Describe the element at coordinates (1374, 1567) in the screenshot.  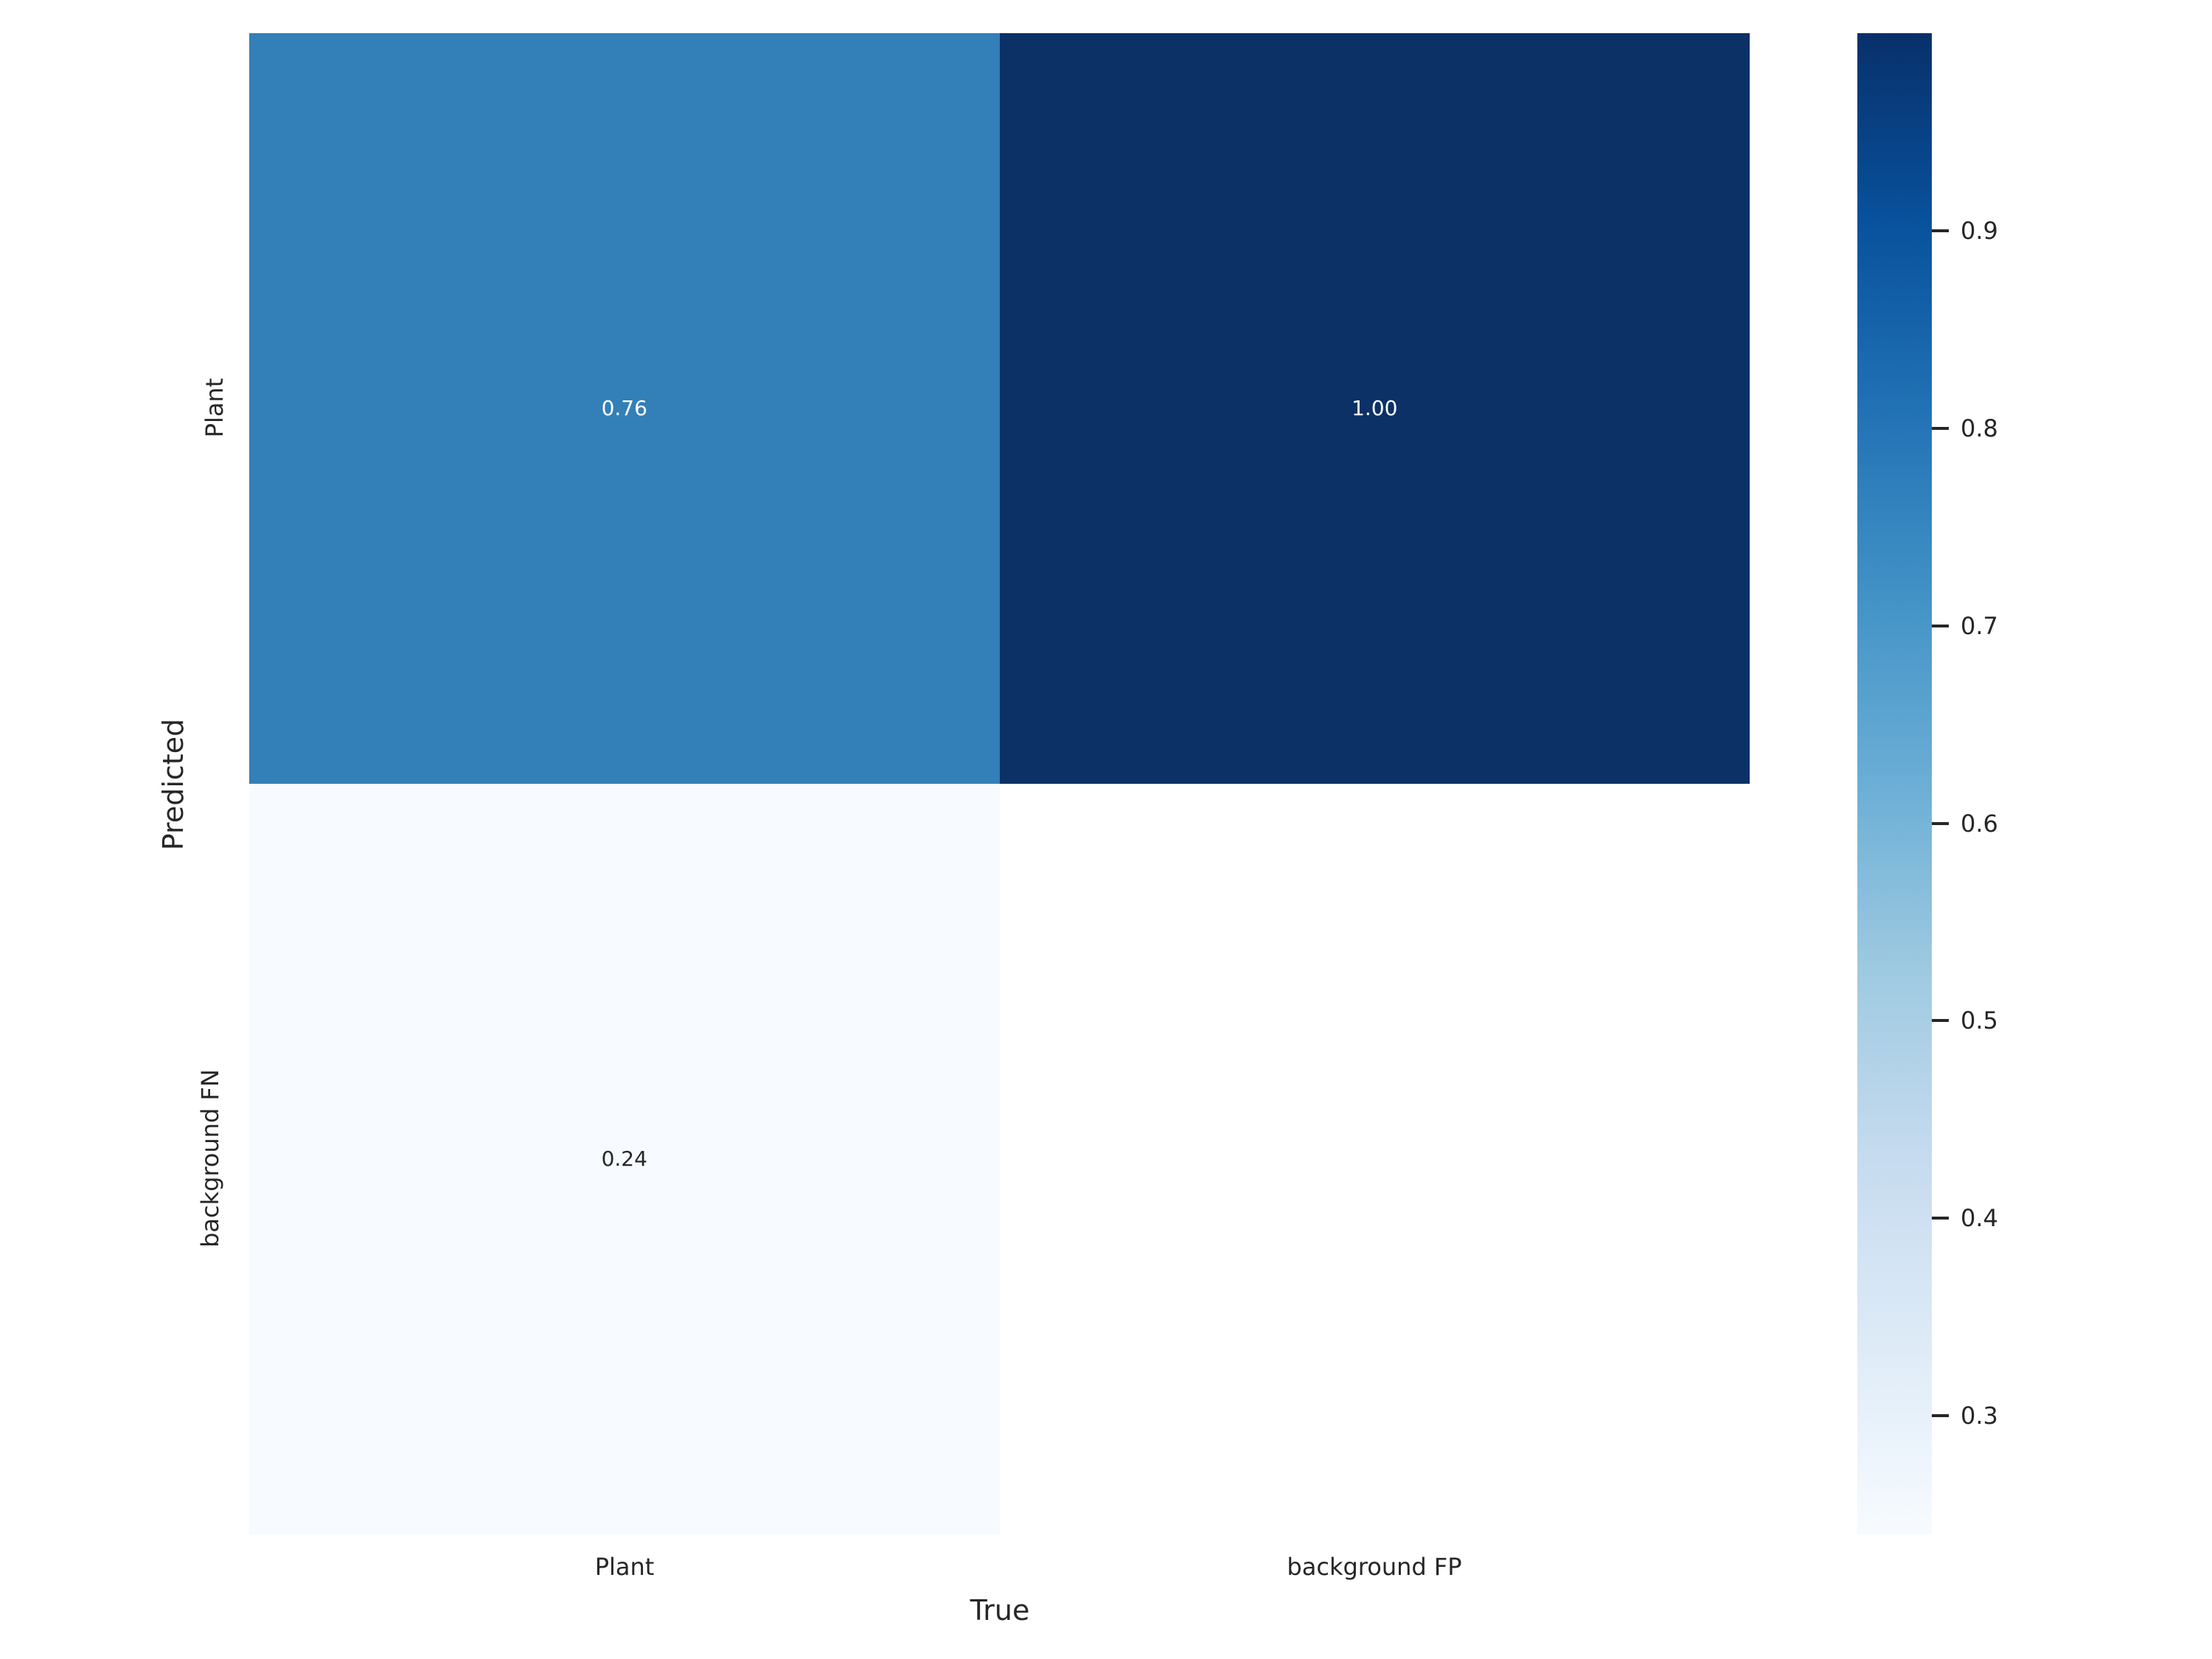
I see `x-tick-background-fp: background FP` at that location.